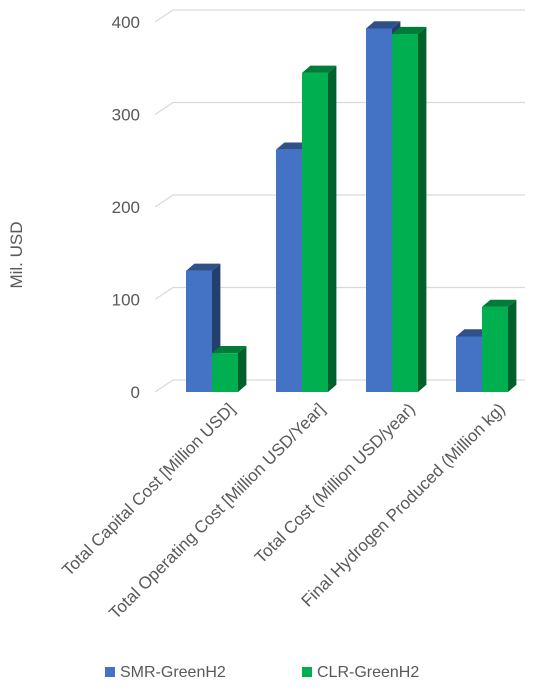  Describe the element at coordinates (368, 672) in the screenshot. I see `legend-label: CLR-GreenH2` at that location.